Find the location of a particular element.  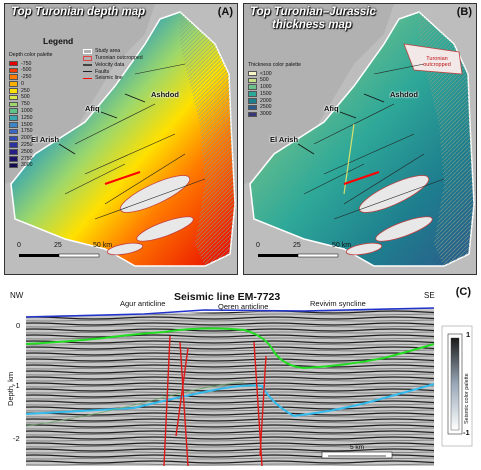

top-turonian-horizon is located at coordinates (230, 348).